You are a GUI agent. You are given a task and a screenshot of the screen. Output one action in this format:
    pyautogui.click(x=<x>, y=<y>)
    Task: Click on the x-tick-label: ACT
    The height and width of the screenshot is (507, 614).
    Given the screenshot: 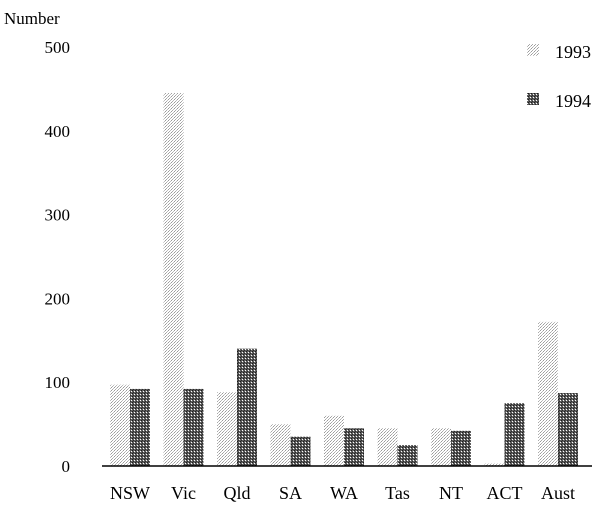 What is the action you would take?
    pyautogui.click(x=505, y=493)
    